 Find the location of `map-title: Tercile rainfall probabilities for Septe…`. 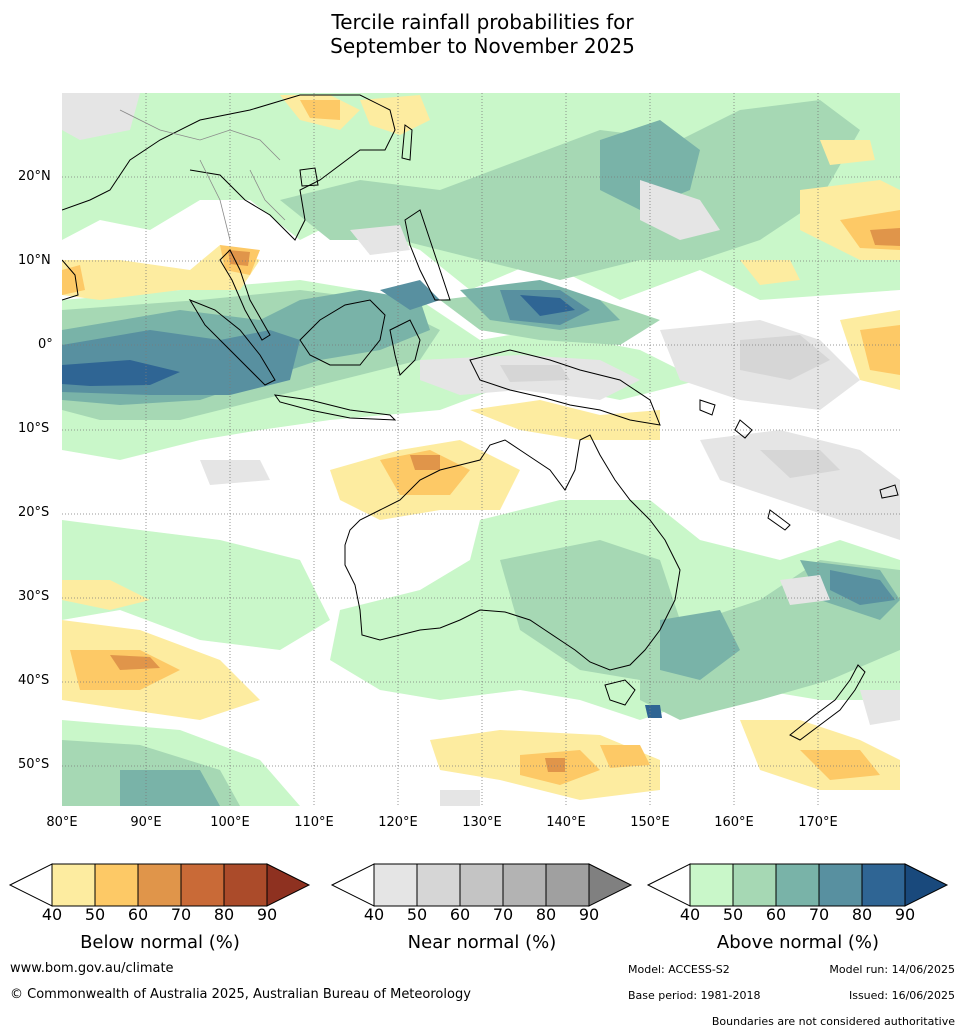

map-title: Tercile rainfall probabilities for Septe… is located at coordinates (482, 34).